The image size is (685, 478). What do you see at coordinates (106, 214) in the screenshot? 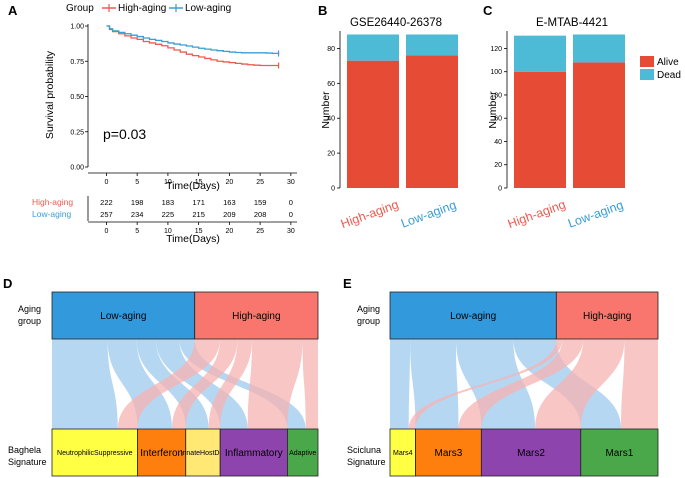
I see `risk-value: 257` at bounding box center [106, 214].